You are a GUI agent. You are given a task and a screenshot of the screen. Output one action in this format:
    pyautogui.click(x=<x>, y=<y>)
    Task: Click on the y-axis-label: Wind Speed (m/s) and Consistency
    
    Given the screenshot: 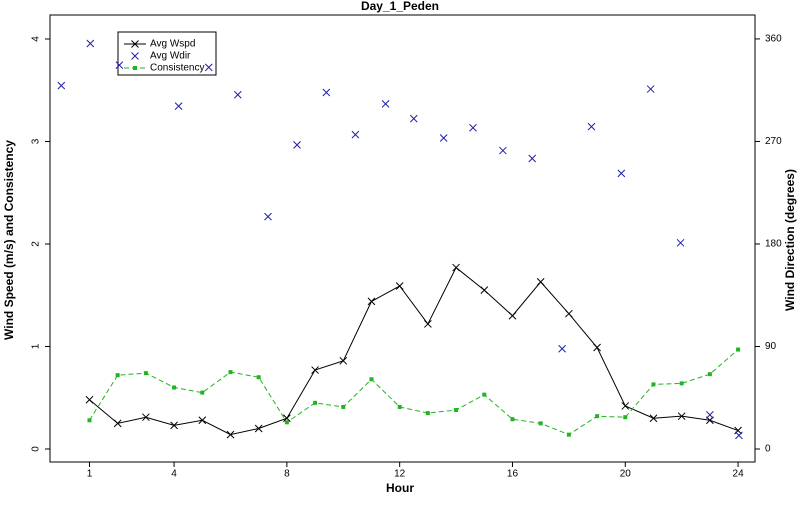 What is the action you would take?
    pyautogui.click(x=9, y=240)
    